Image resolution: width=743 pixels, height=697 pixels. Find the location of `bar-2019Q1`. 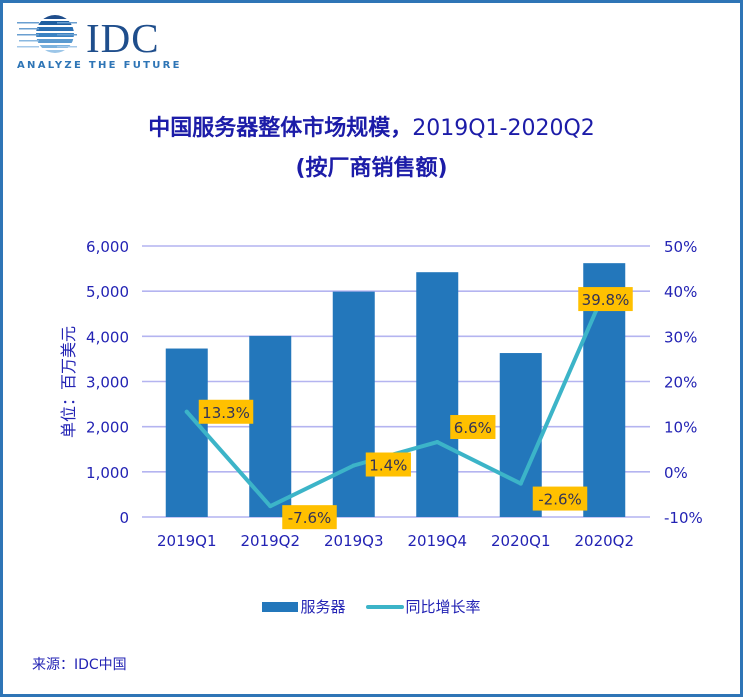

bar-2019Q1 is located at coordinates (186, 432).